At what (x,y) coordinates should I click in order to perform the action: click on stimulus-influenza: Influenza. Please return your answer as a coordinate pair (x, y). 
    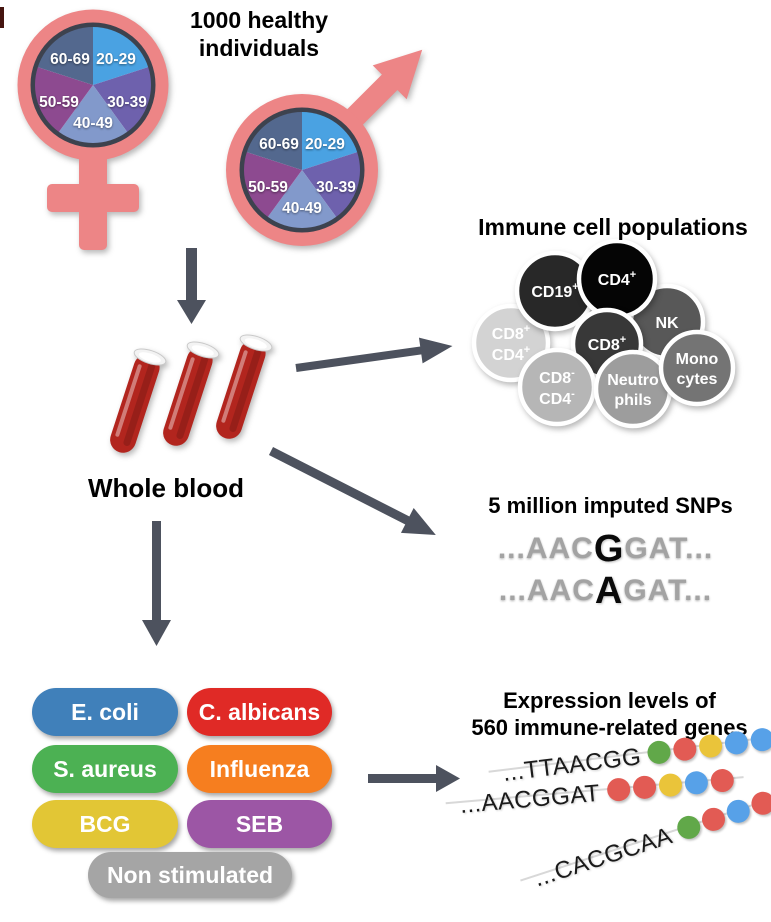
    Looking at the image, I should click on (259, 769).